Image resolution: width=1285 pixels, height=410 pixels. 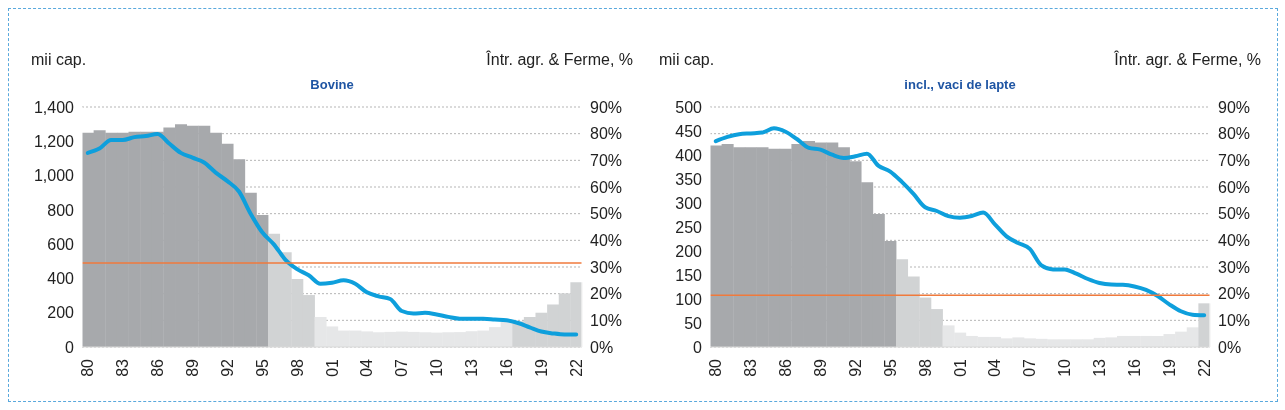 What do you see at coordinates (689, 227) in the screenshot?
I see `y-tick-label: 250` at bounding box center [689, 227].